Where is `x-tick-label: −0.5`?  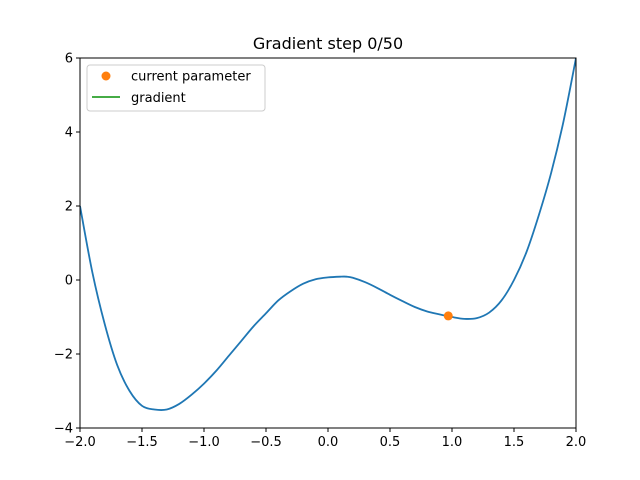
x-tick-label: −0.5 is located at coordinates (266, 442).